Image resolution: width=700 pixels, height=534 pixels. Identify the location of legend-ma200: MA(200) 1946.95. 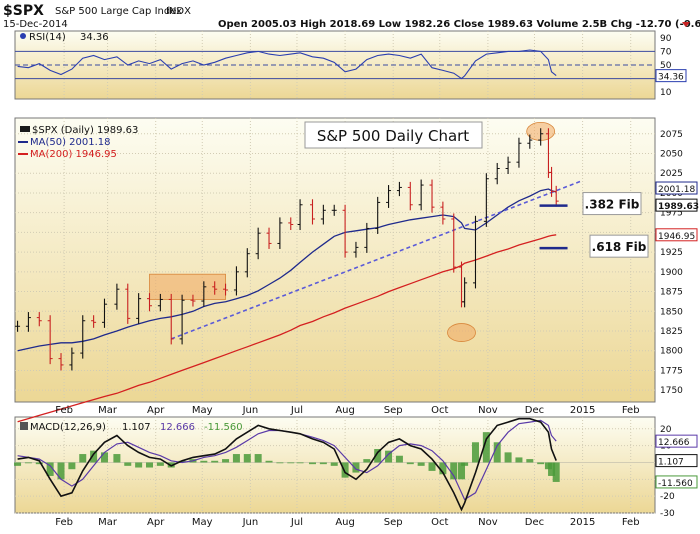
(73, 154).